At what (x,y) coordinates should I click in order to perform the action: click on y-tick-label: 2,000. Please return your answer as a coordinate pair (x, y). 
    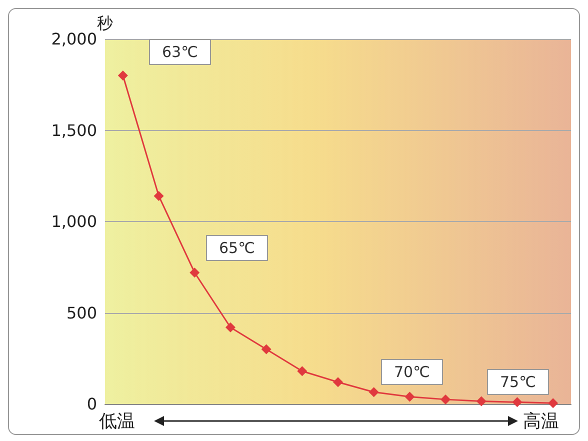
    Looking at the image, I should click on (74, 39).